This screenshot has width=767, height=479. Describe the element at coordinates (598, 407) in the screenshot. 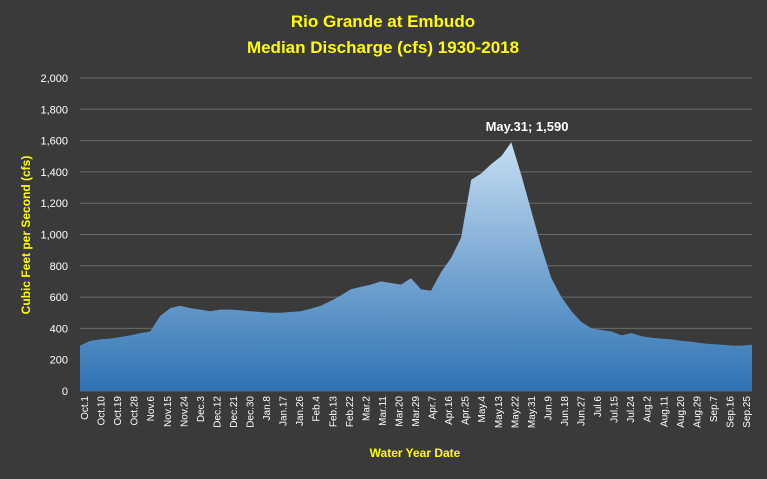

I see `x-tick-label: Jul.6` at that location.